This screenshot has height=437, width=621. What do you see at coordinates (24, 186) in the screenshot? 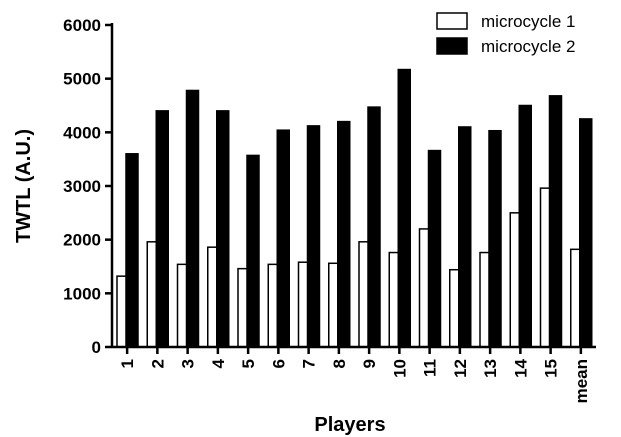
I see `y-axis-title: TWTL (A.U.)` at bounding box center [24, 186].